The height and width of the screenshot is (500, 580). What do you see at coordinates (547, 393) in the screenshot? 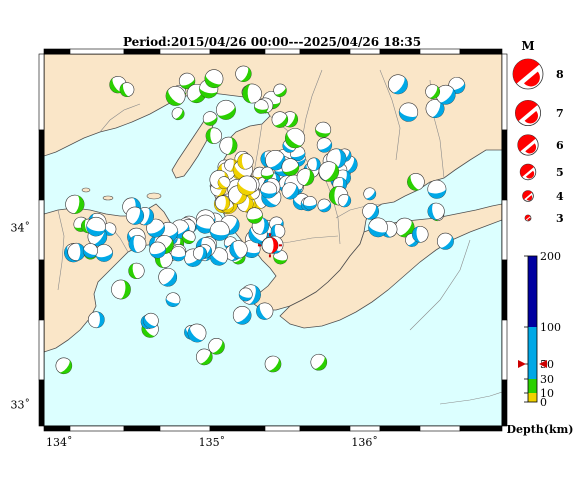
I see `depth-tick-label: 10` at bounding box center [547, 393].